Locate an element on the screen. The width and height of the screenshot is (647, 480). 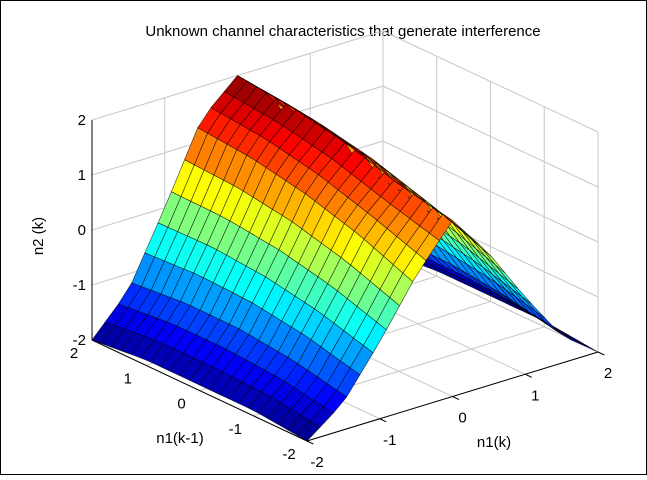
y-tick-label: 2 is located at coordinates (74, 353).